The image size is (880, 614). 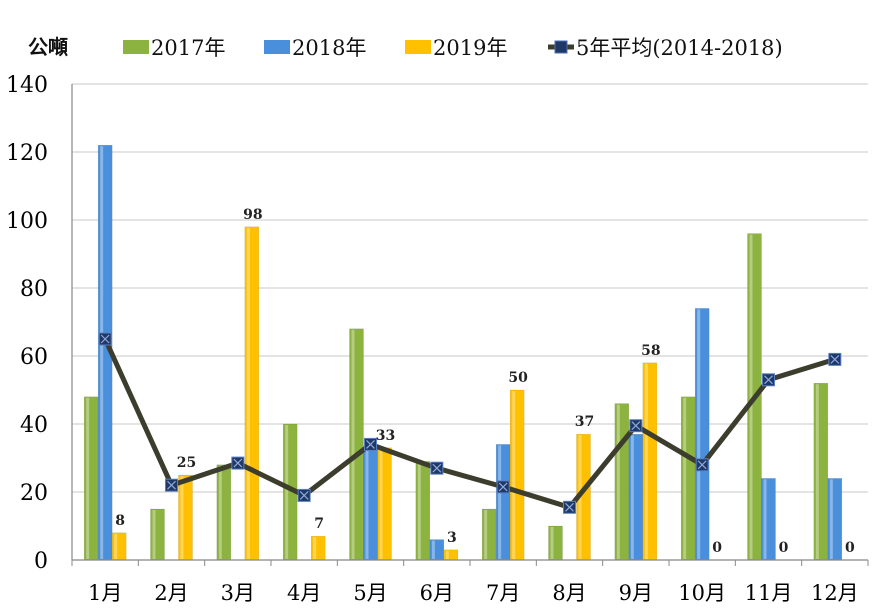 I want to click on y-tick-label-140: 140, so click(x=27, y=85).